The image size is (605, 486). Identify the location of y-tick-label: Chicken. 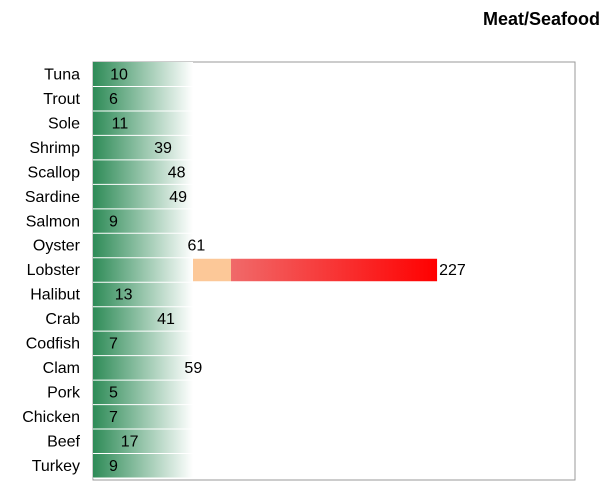
(51, 417).